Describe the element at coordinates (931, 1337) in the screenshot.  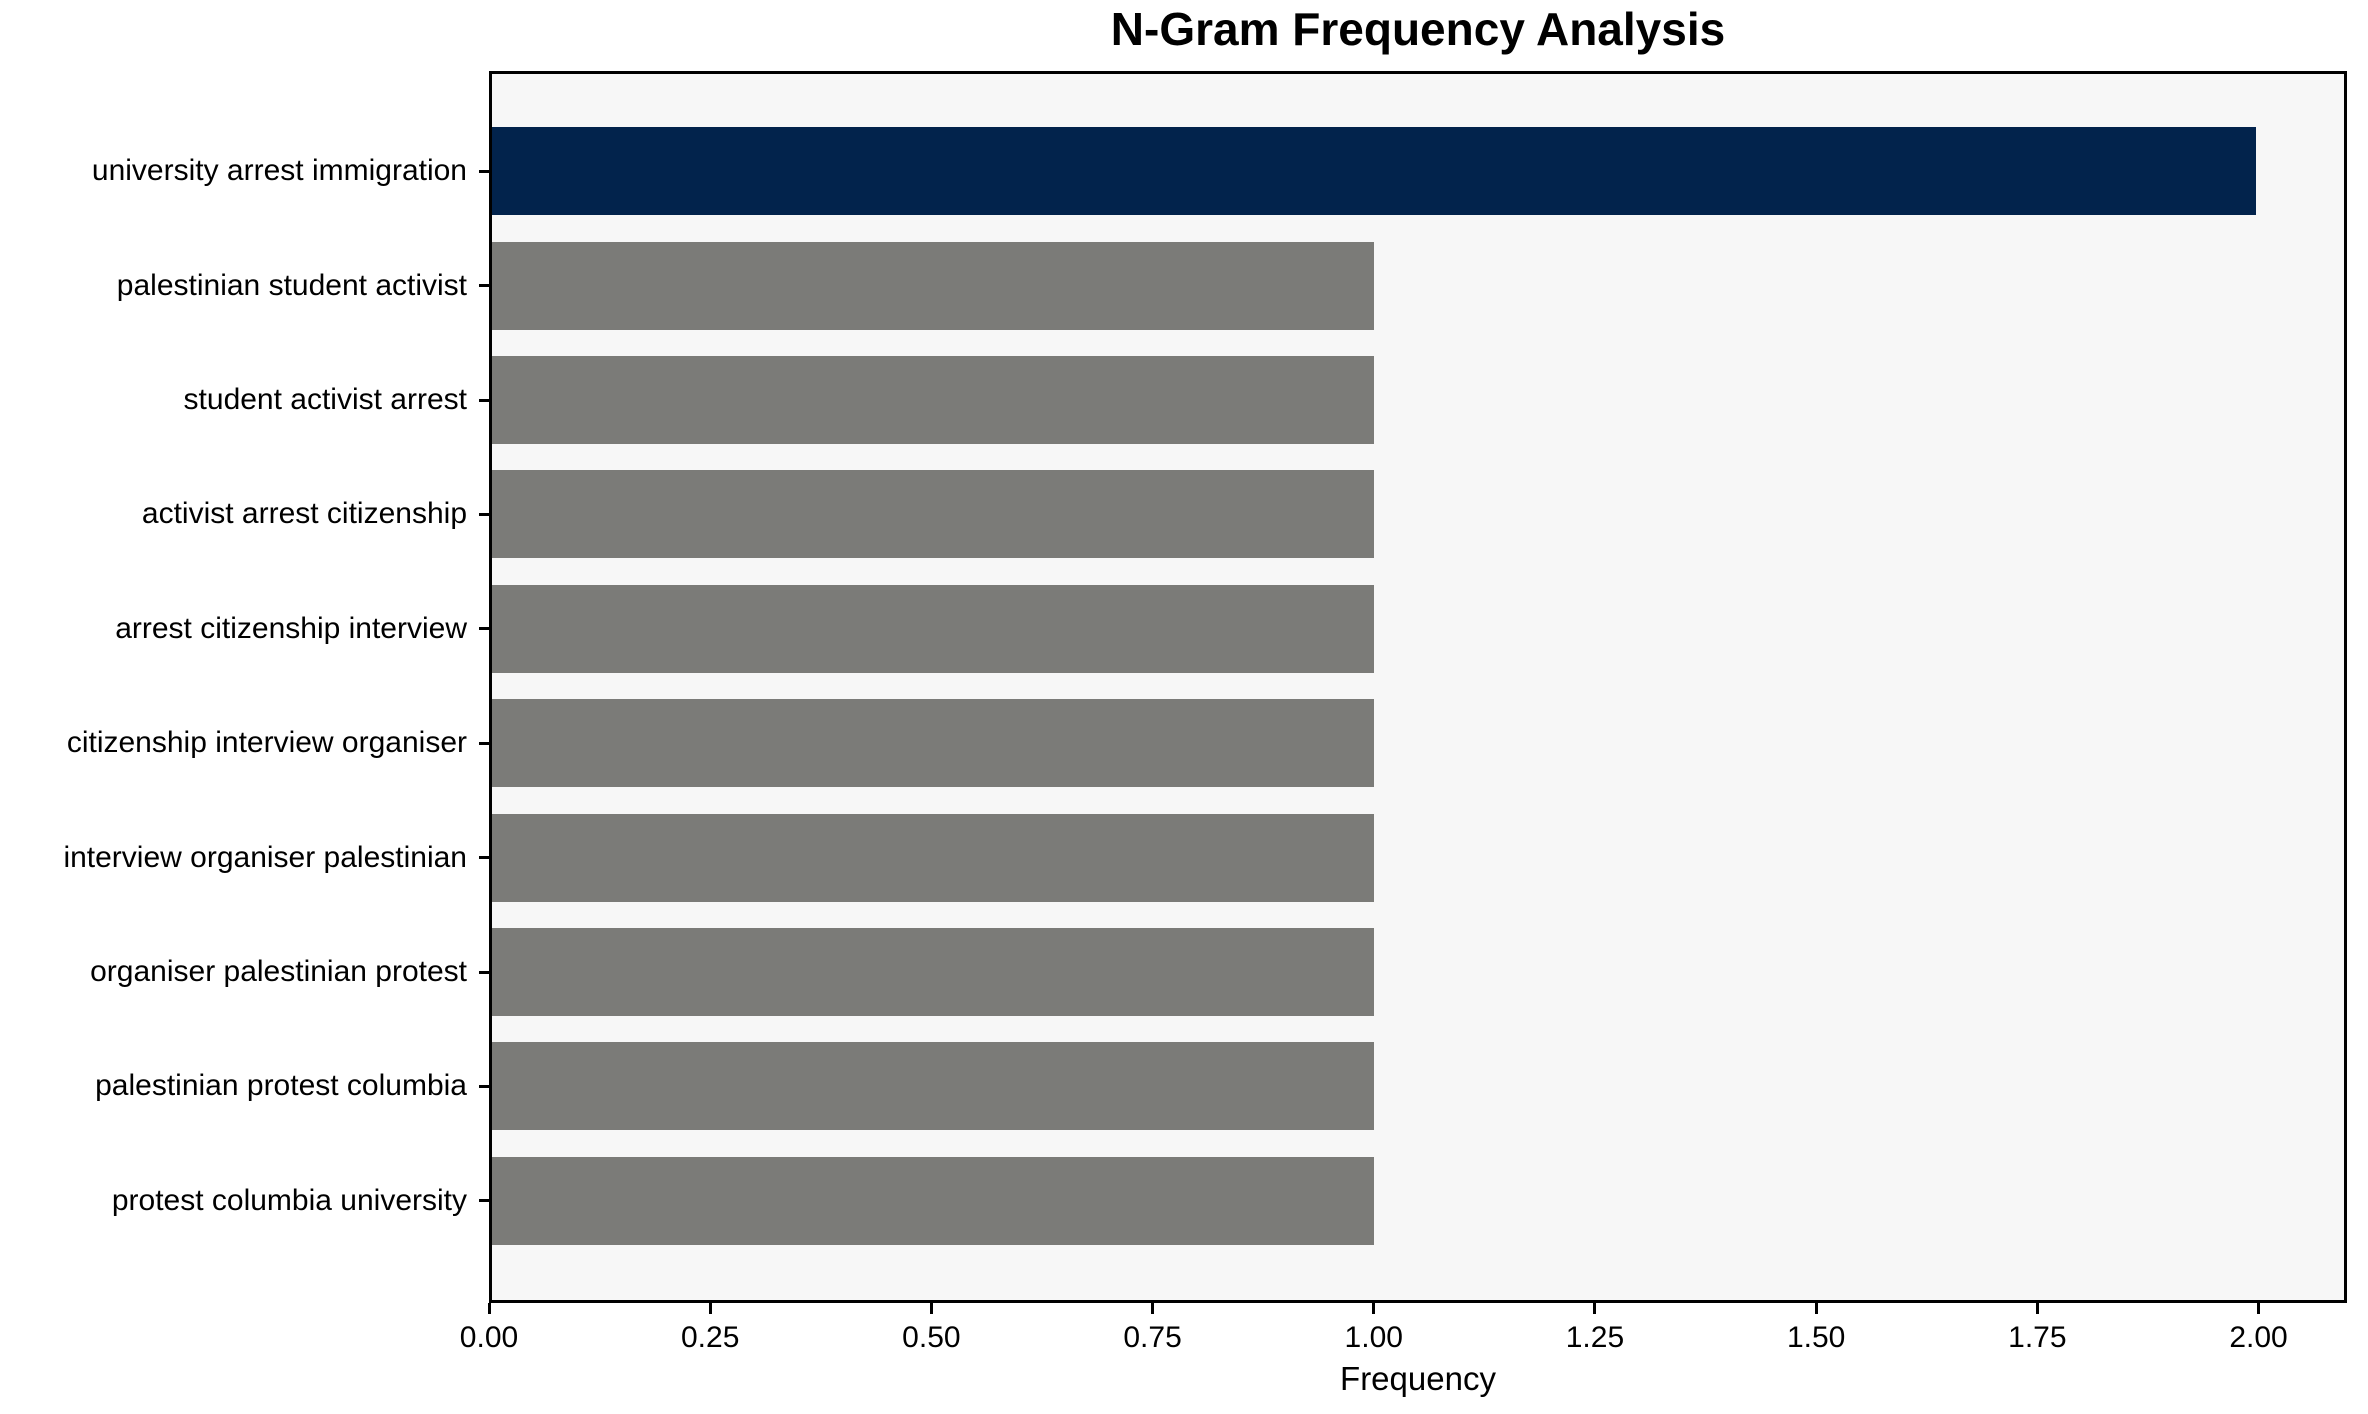
I see `x-tick-label-0.50: 0.50` at that location.